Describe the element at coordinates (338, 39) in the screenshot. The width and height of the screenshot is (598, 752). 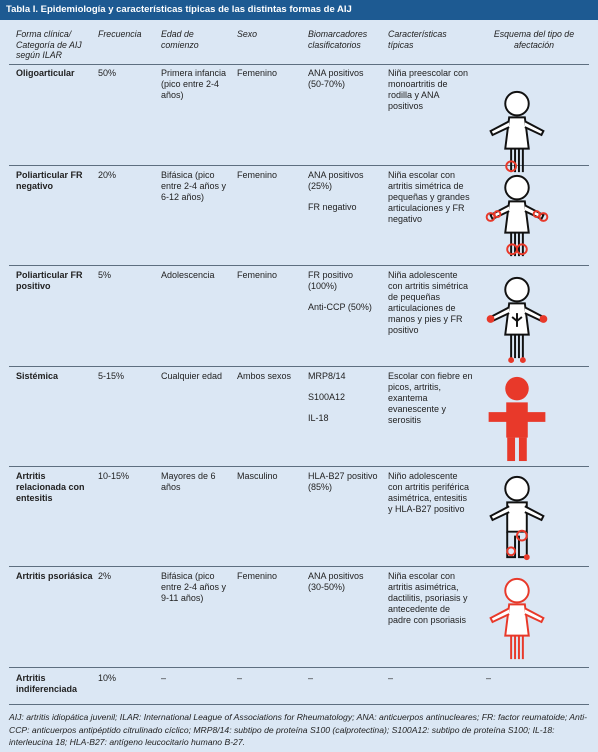
I see `header-biomarkers: Biomarcadores clasificatorios` at that location.